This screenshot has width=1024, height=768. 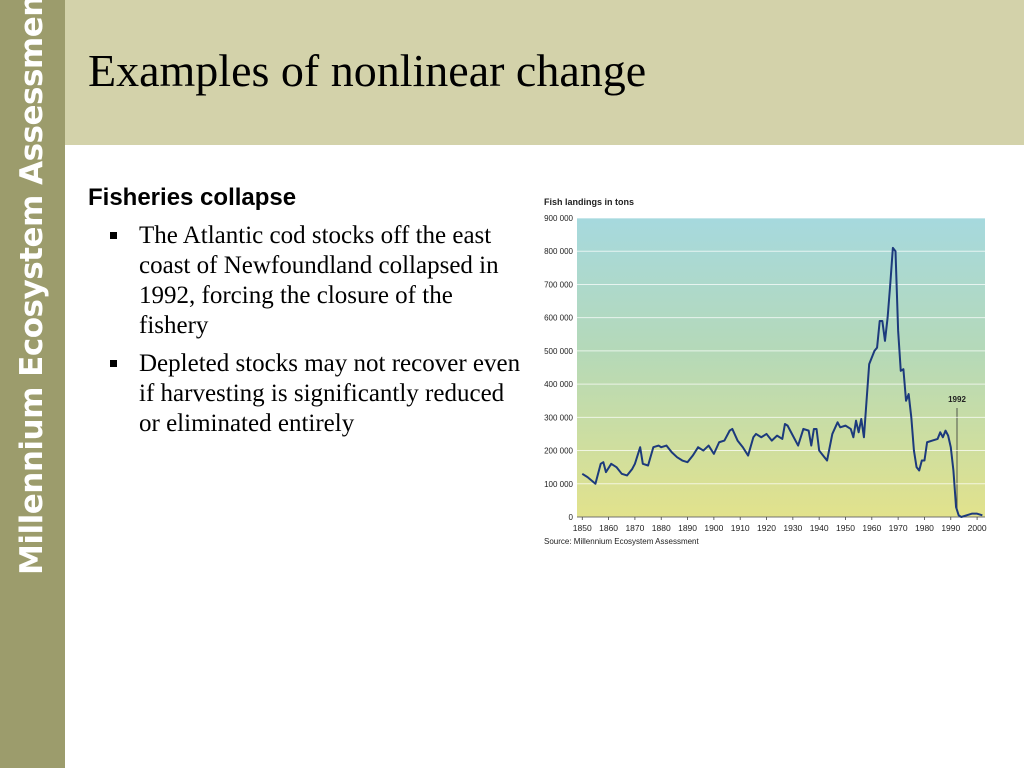 What do you see at coordinates (558, 318) in the screenshot?
I see `y-tick-label: 600 000` at bounding box center [558, 318].